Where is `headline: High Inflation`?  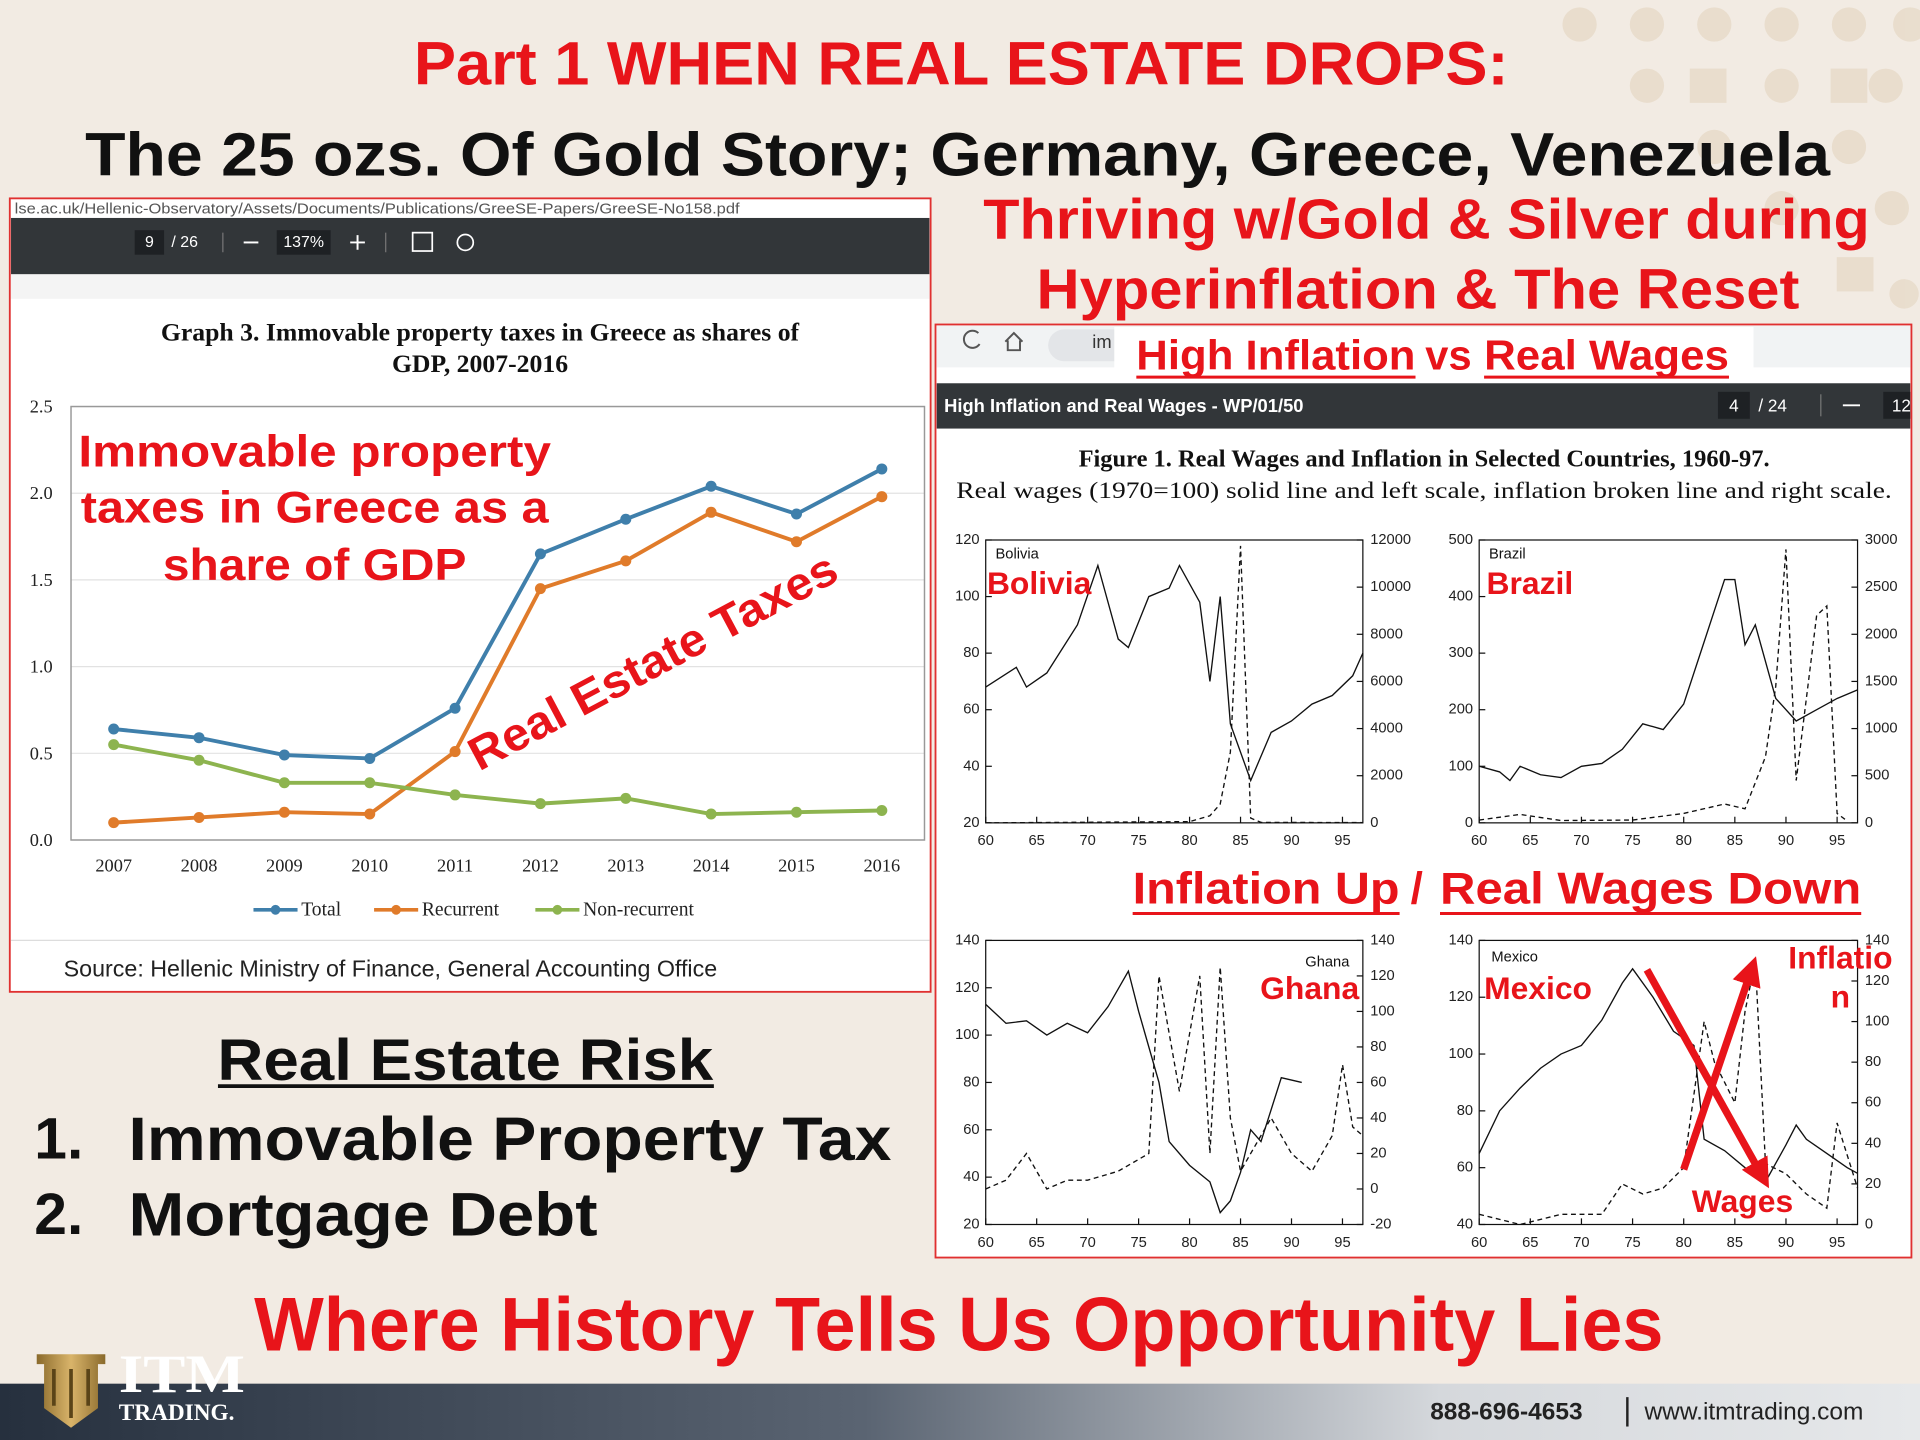 headline: High Inflation is located at coordinates (1275, 355).